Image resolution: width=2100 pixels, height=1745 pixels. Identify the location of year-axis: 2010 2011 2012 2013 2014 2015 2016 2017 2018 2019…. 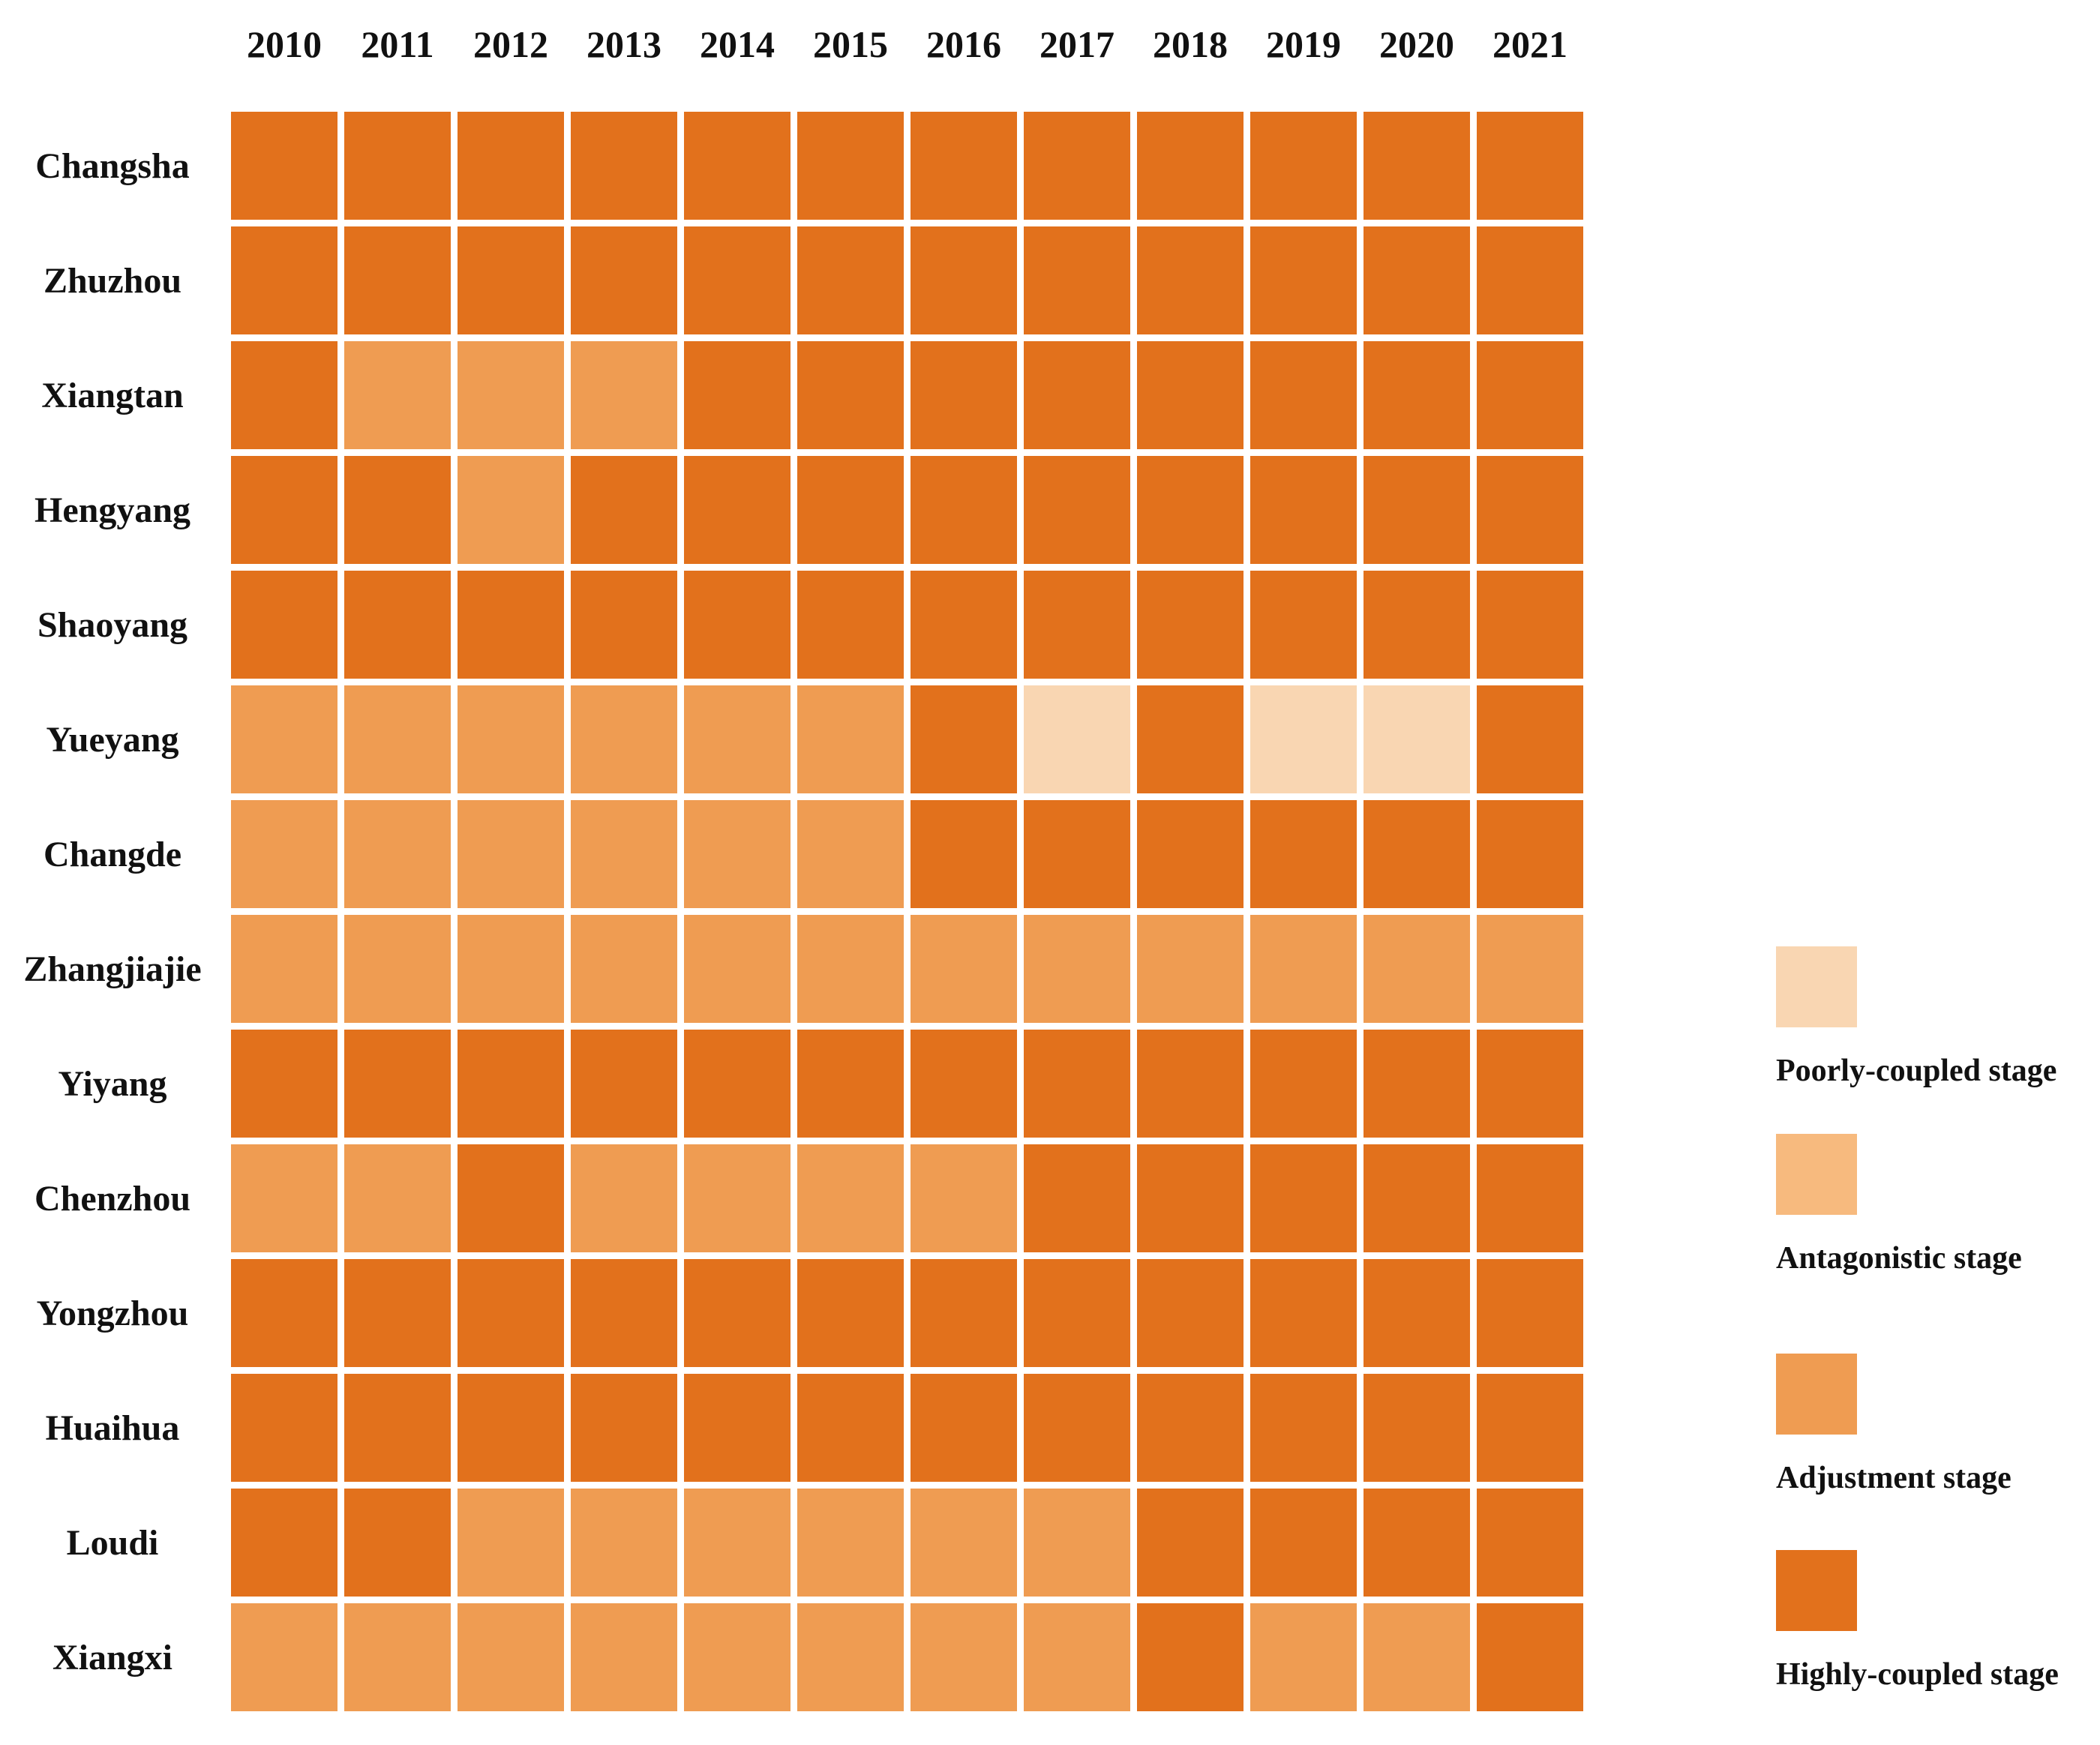
(910, 45).